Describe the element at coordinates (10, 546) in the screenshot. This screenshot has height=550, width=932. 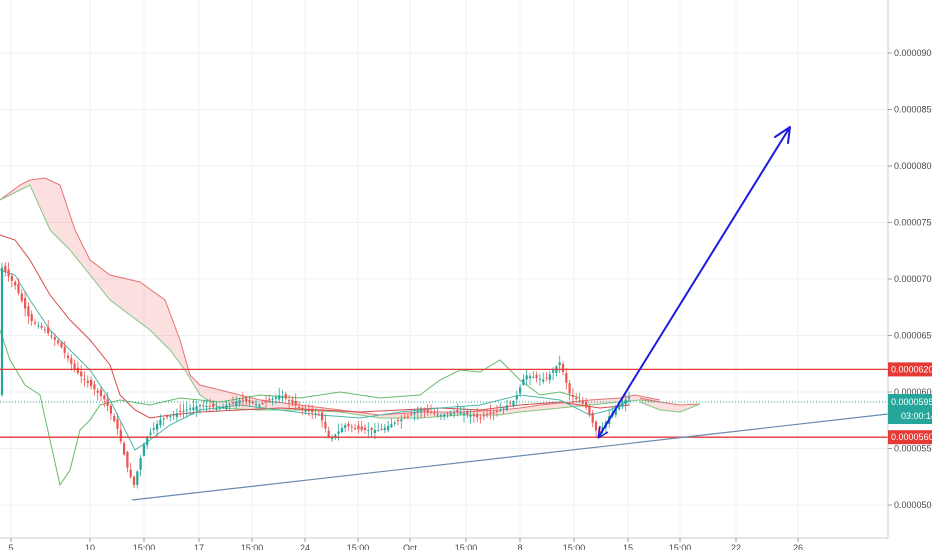
I see `time-tick-label: 5` at that location.